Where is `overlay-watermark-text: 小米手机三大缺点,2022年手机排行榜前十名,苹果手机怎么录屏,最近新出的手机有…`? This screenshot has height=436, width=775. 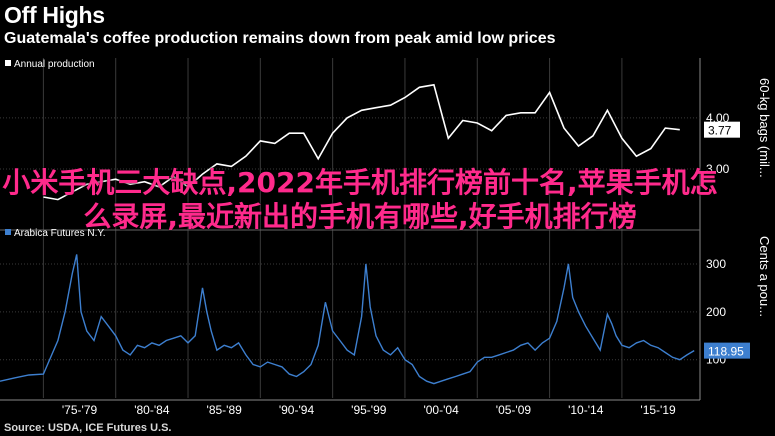
overlay-watermark-text: 小米手机三大缺点,2022年手机排行榜前十名,苹果手机怎么录屏,最近新出的手机有… is located at coordinates (360, 199).